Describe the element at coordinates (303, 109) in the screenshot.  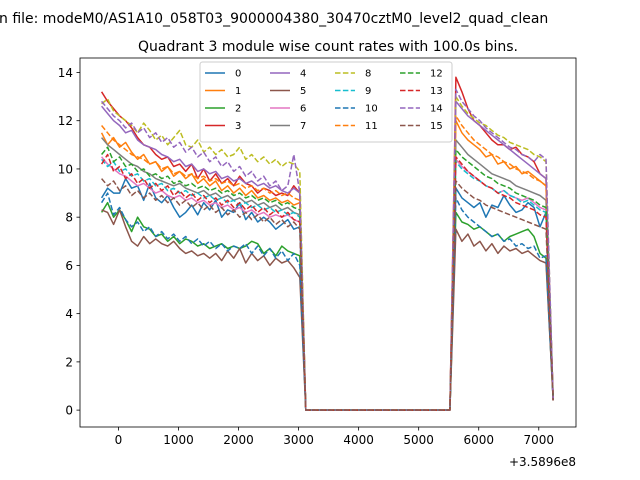
I see `legend-label-6: 6` at that location.